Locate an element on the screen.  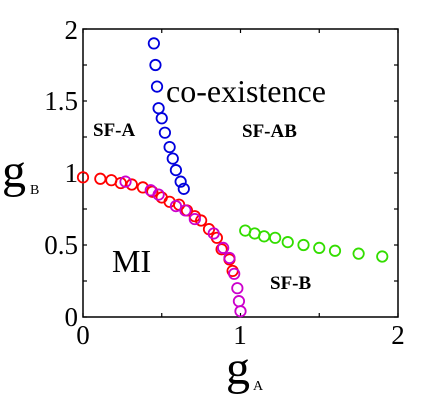
x-tick-label: 2 is located at coordinates (398, 335).